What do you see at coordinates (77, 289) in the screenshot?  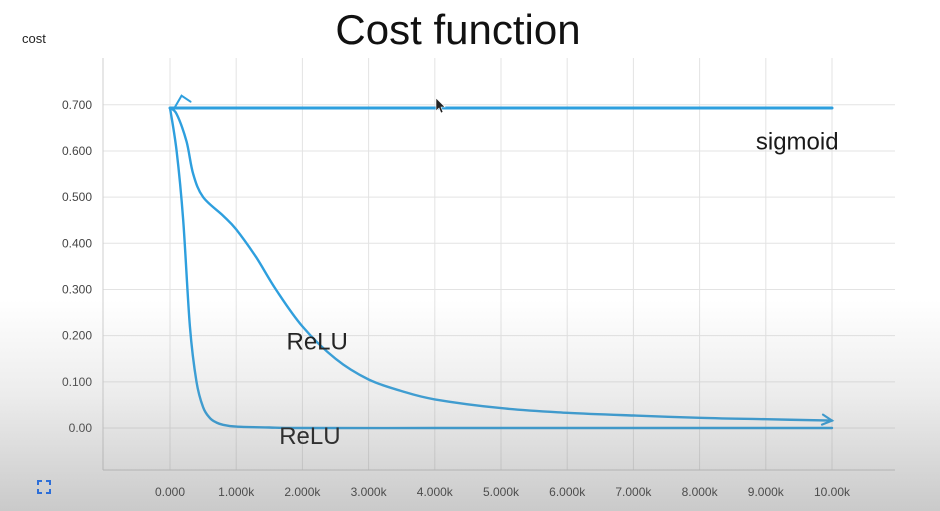 I see `y-tick-label: 0.300` at bounding box center [77, 289].